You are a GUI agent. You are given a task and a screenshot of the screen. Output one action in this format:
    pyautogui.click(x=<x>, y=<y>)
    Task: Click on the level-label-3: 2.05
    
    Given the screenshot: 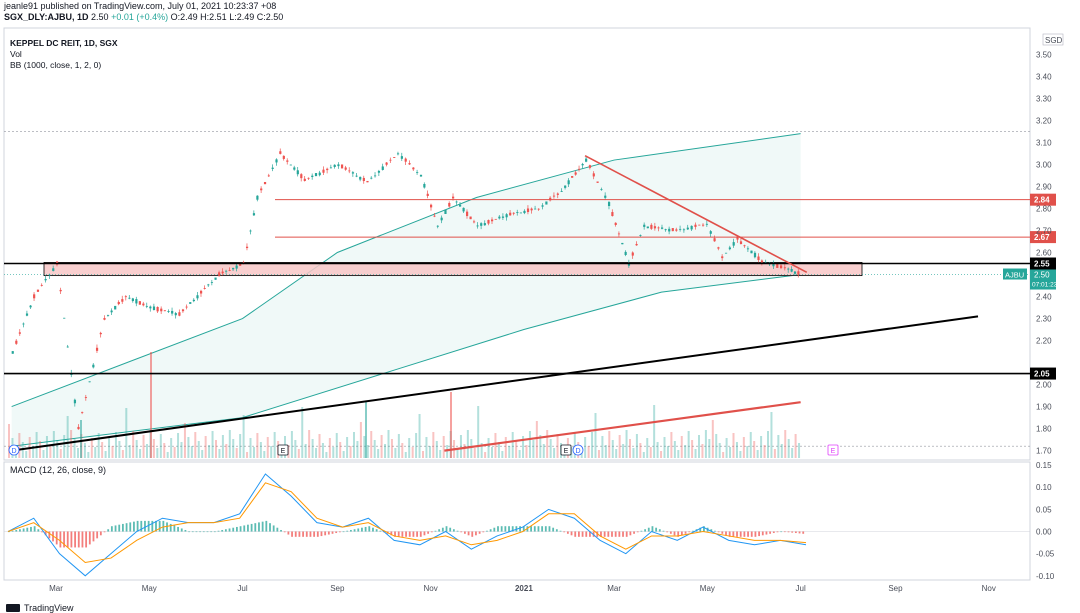 What is the action you would take?
    pyautogui.click(x=1042, y=374)
    